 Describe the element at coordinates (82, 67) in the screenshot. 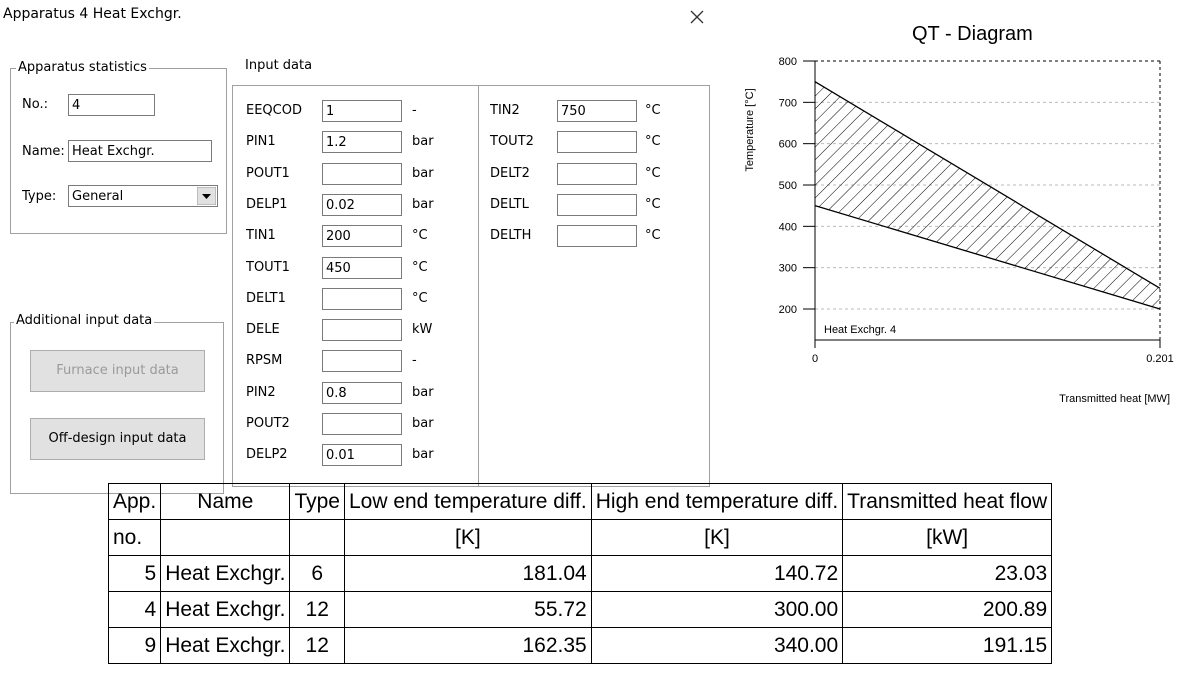

I see `group-title: Apparatus statistics` at that location.